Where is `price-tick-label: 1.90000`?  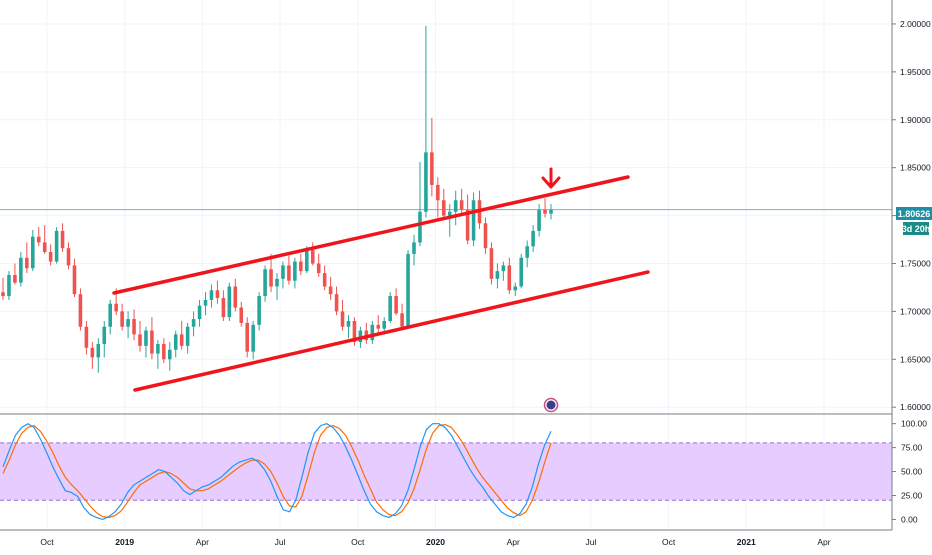 price-tick-label: 1.90000 is located at coordinates (915, 120).